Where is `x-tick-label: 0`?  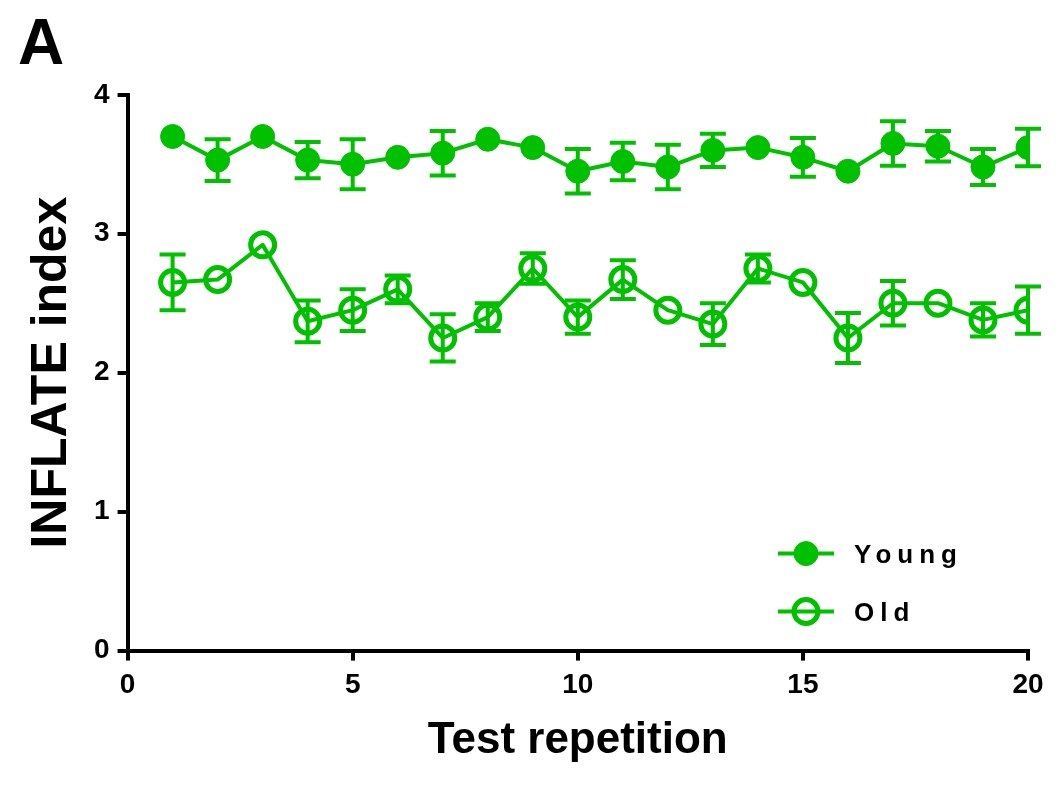
x-tick-label: 0 is located at coordinates (127, 684).